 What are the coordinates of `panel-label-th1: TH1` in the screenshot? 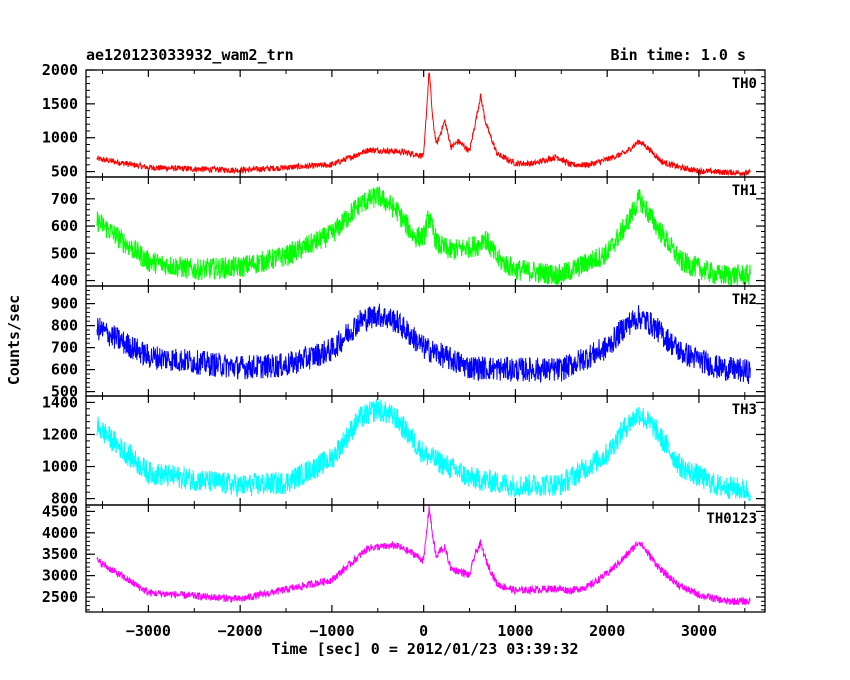 It's located at (744, 191).